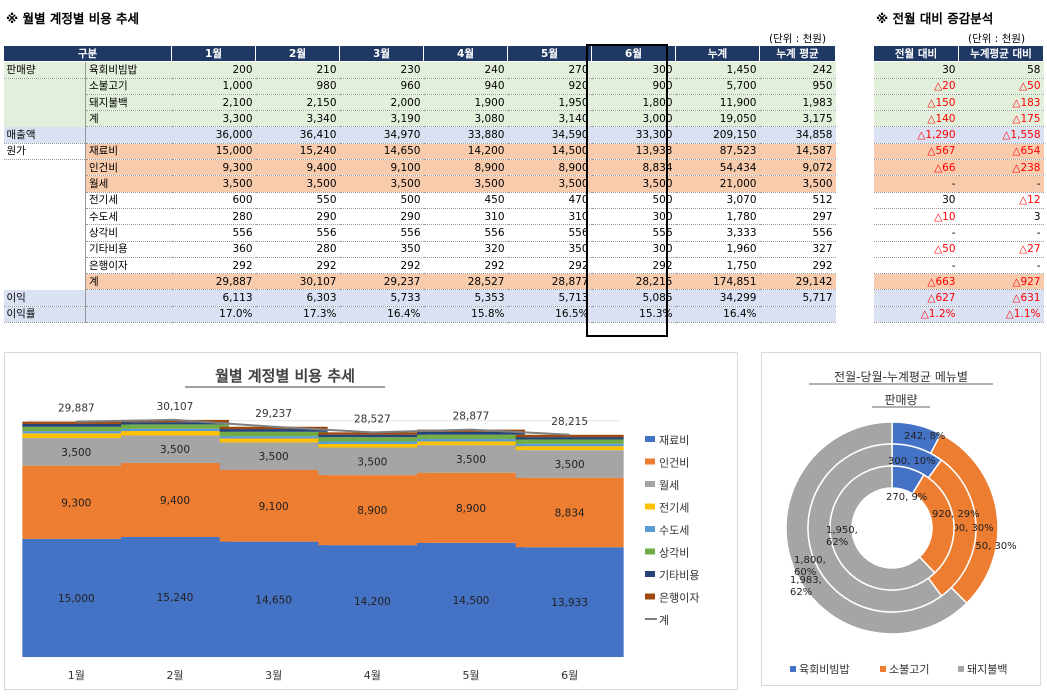 The image size is (1047, 698). Describe the element at coordinates (297, 152) in the screenshot. I see `table-cell: 15,240` at that location.